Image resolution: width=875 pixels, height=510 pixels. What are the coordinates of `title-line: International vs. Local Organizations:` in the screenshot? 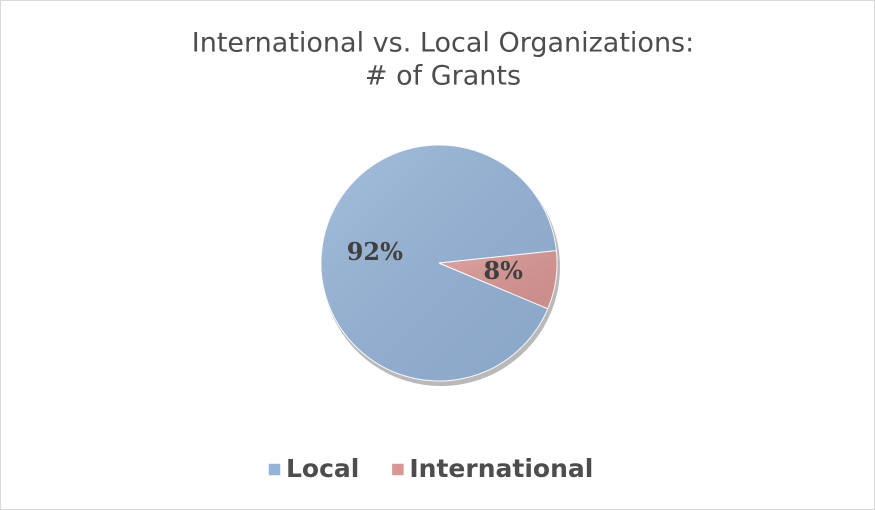 It's located at (443, 43).